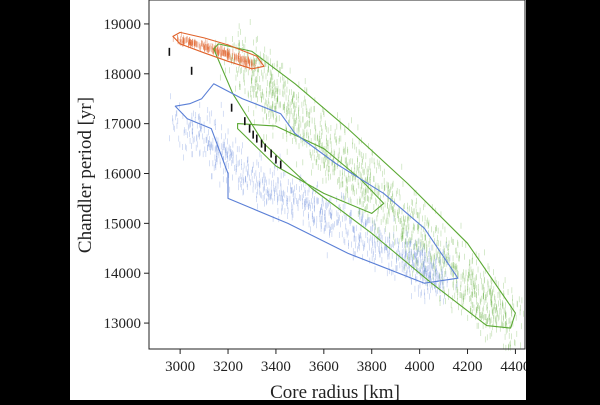 The width and height of the screenshot is (600, 405). I want to click on x-tick-label: 3000, so click(180, 367).